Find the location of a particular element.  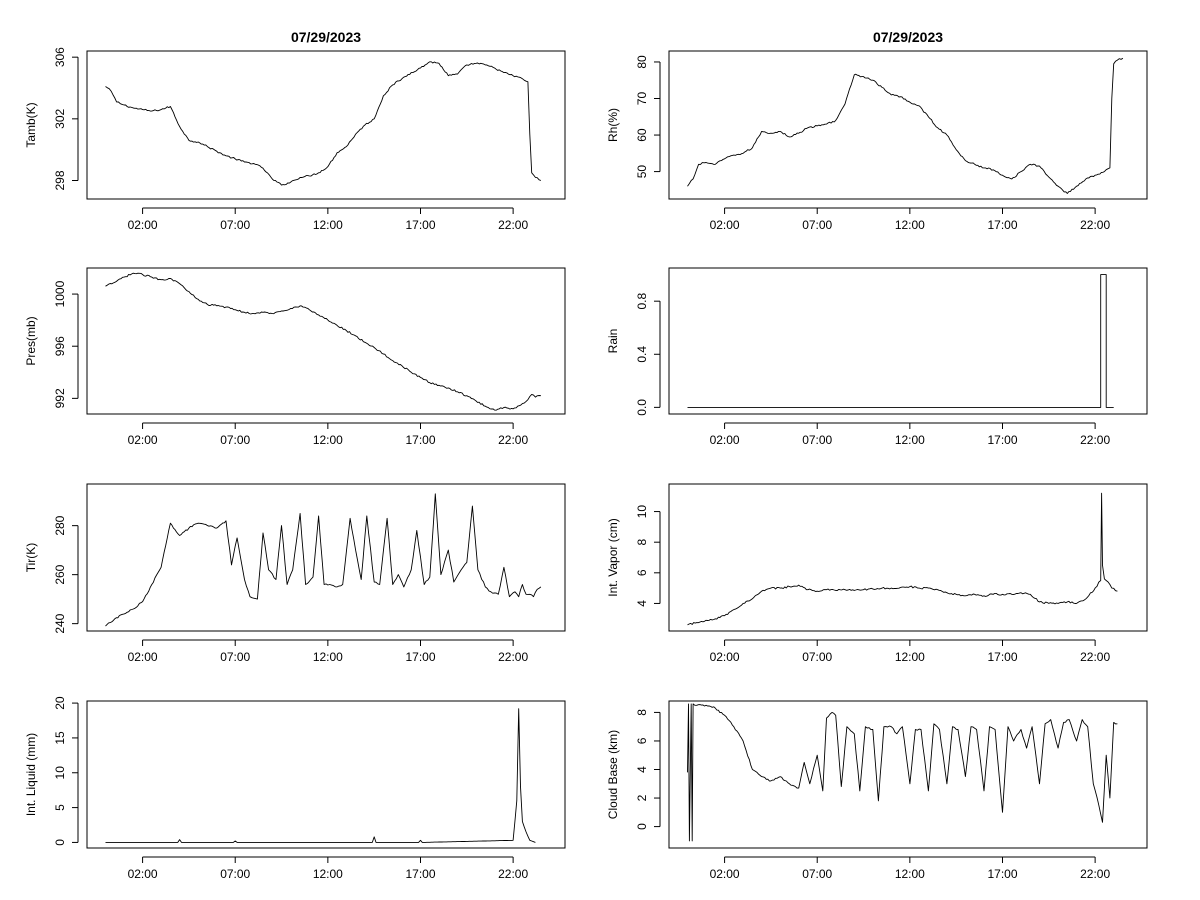

plot-frame-int-liquid-mm is located at coordinates (326, 774).